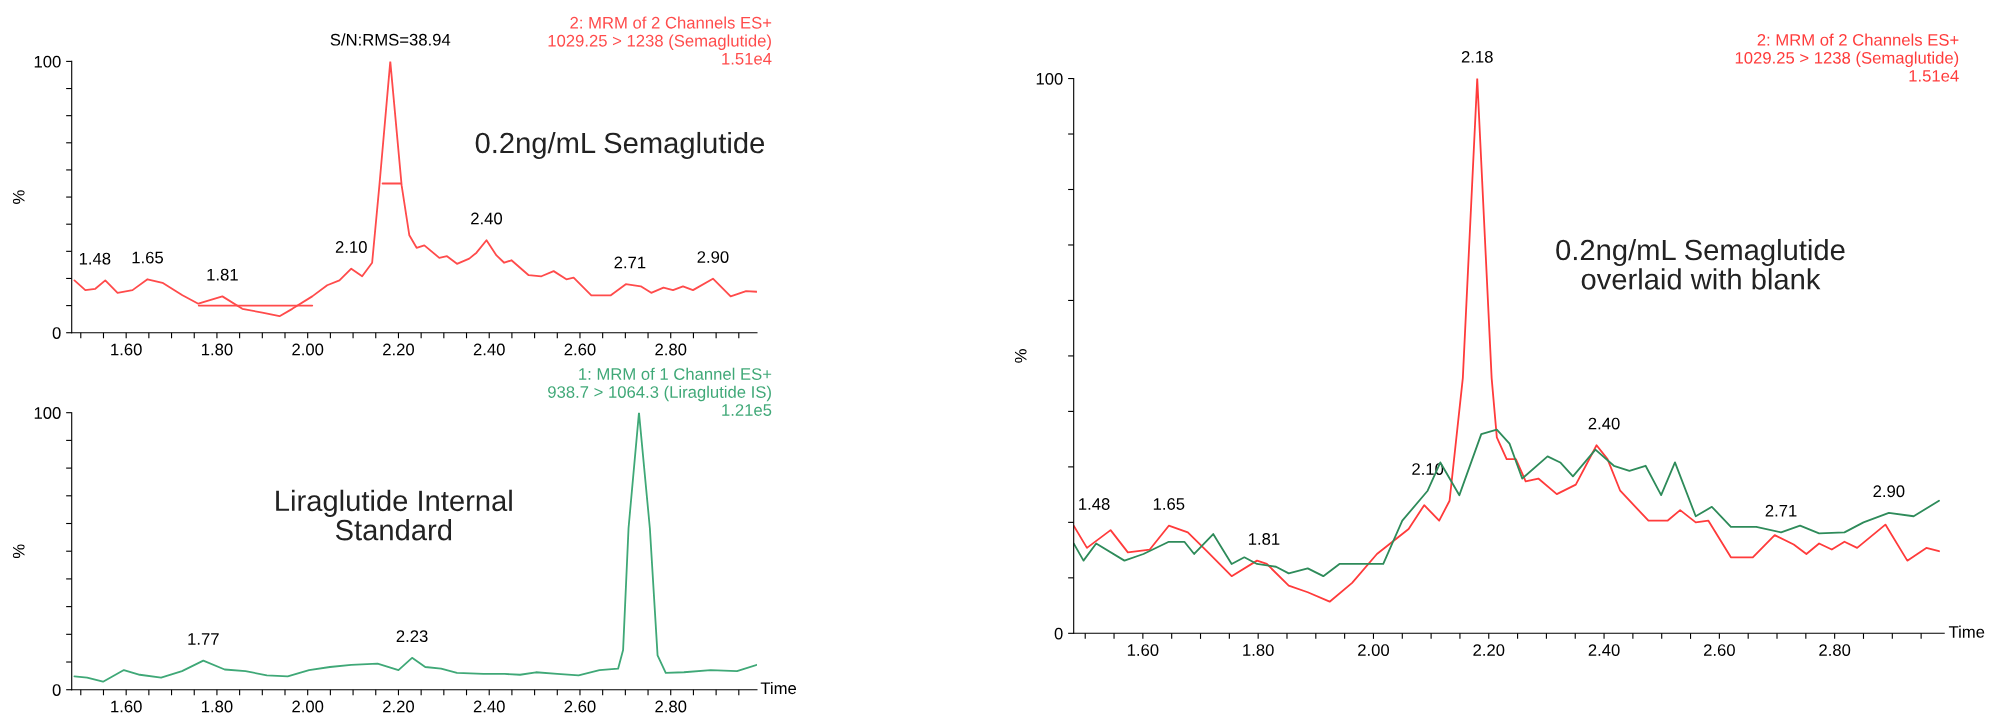 The image size is (1992, 714). I want to click on annotation: 2.23, so click(412, 636).